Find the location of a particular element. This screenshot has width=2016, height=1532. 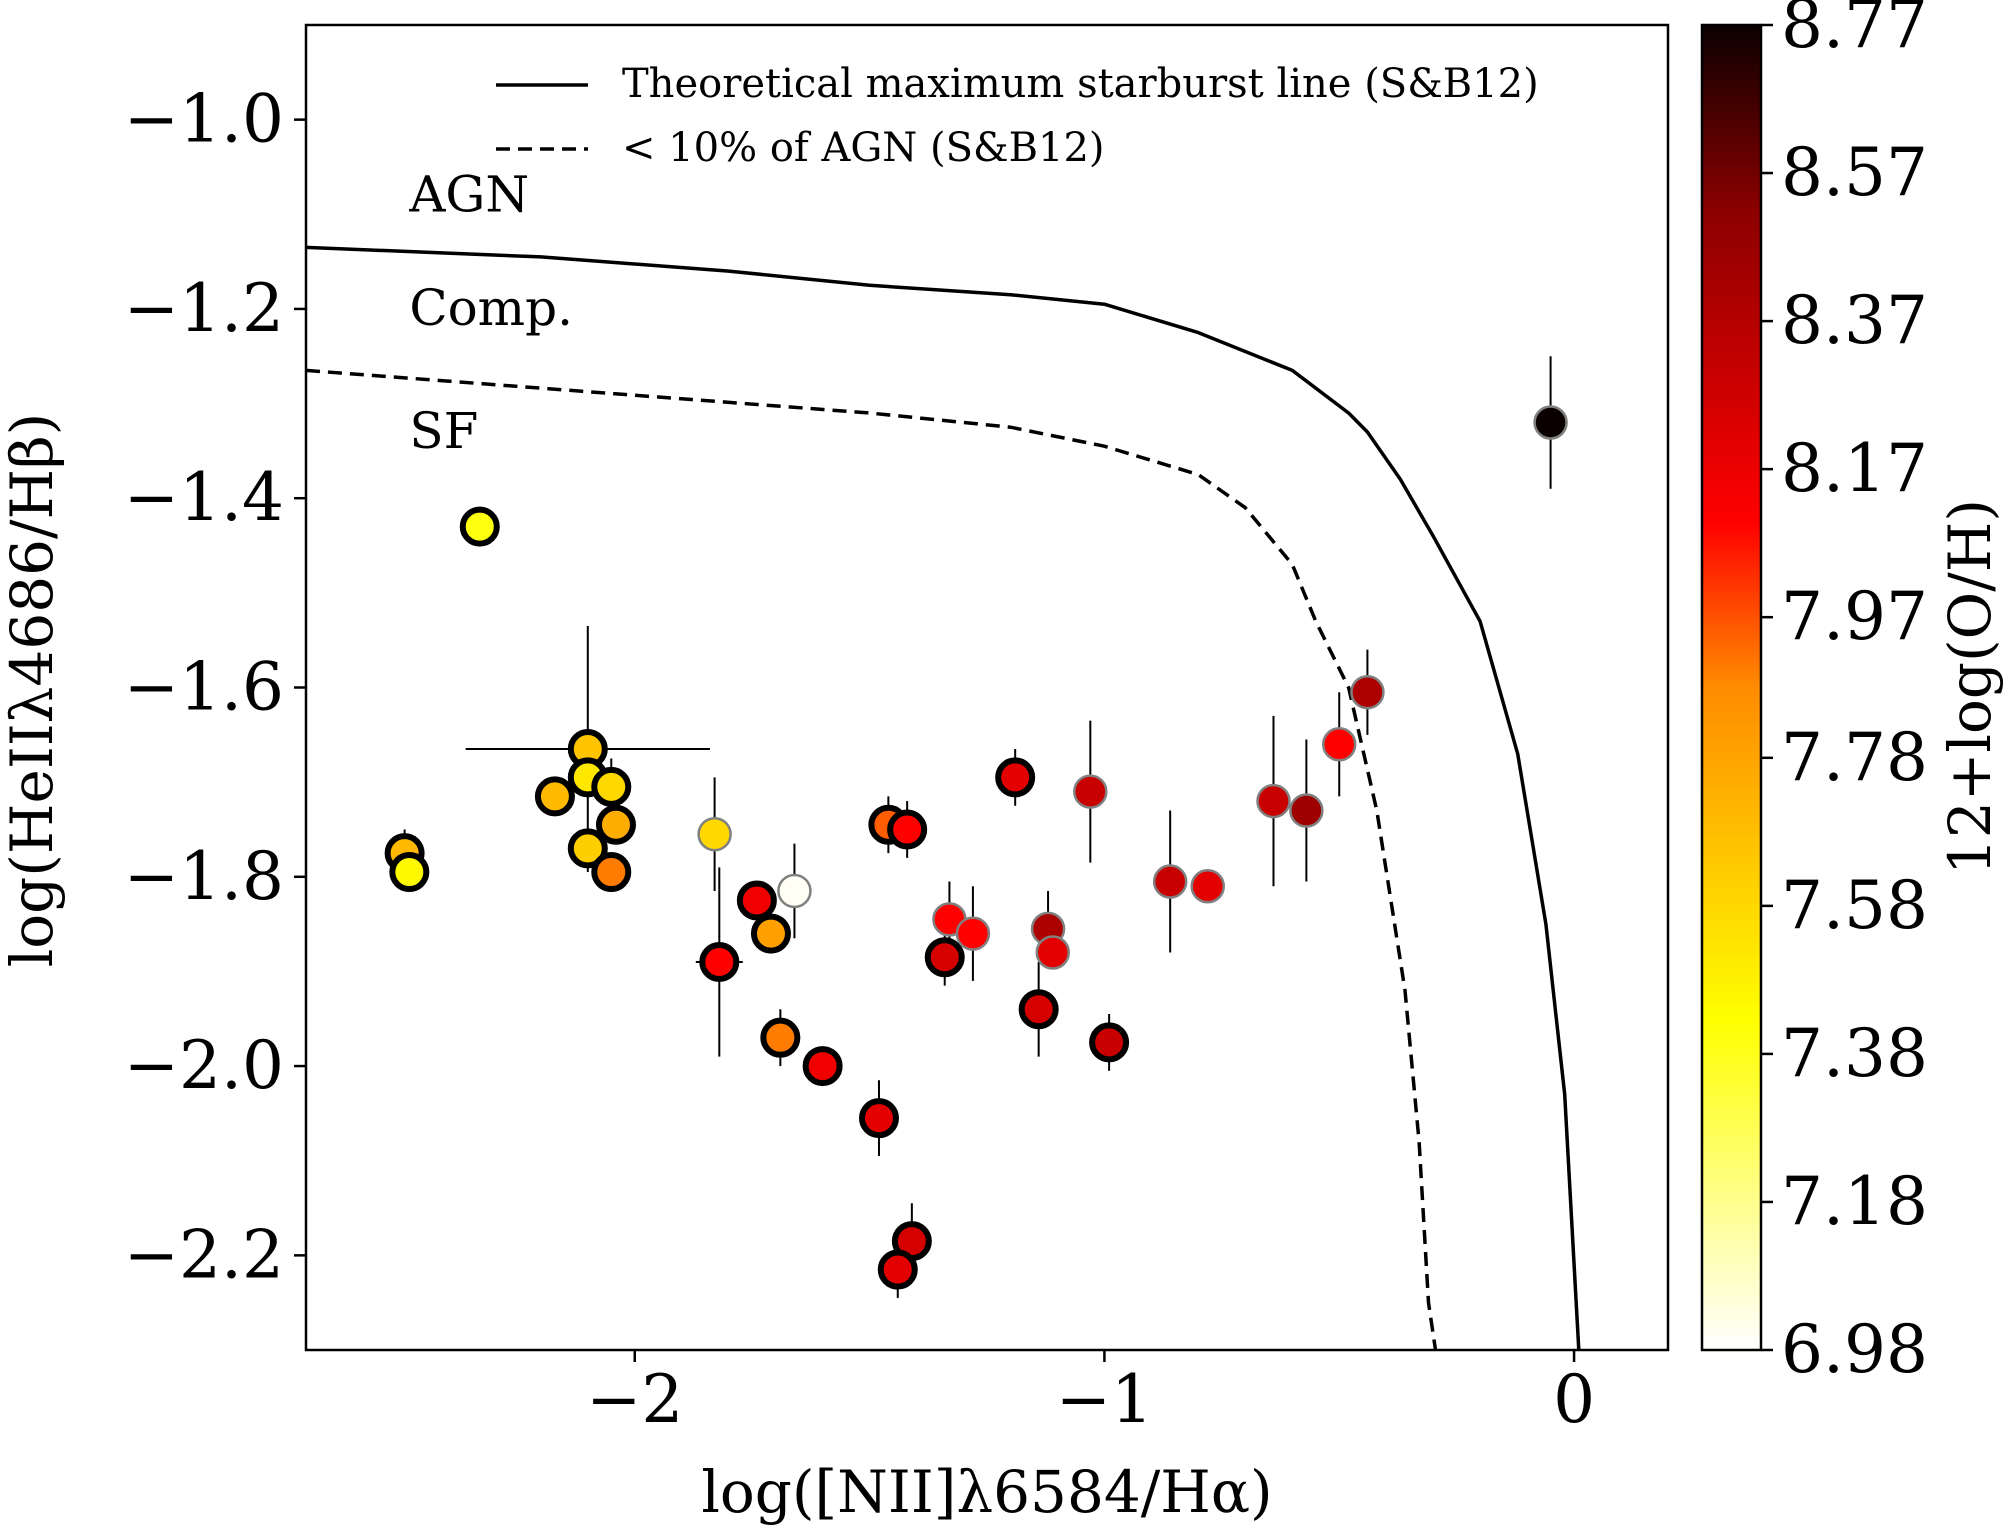

colorbar-tick-label: 6.98 is located at coordinates (1854, 1349).